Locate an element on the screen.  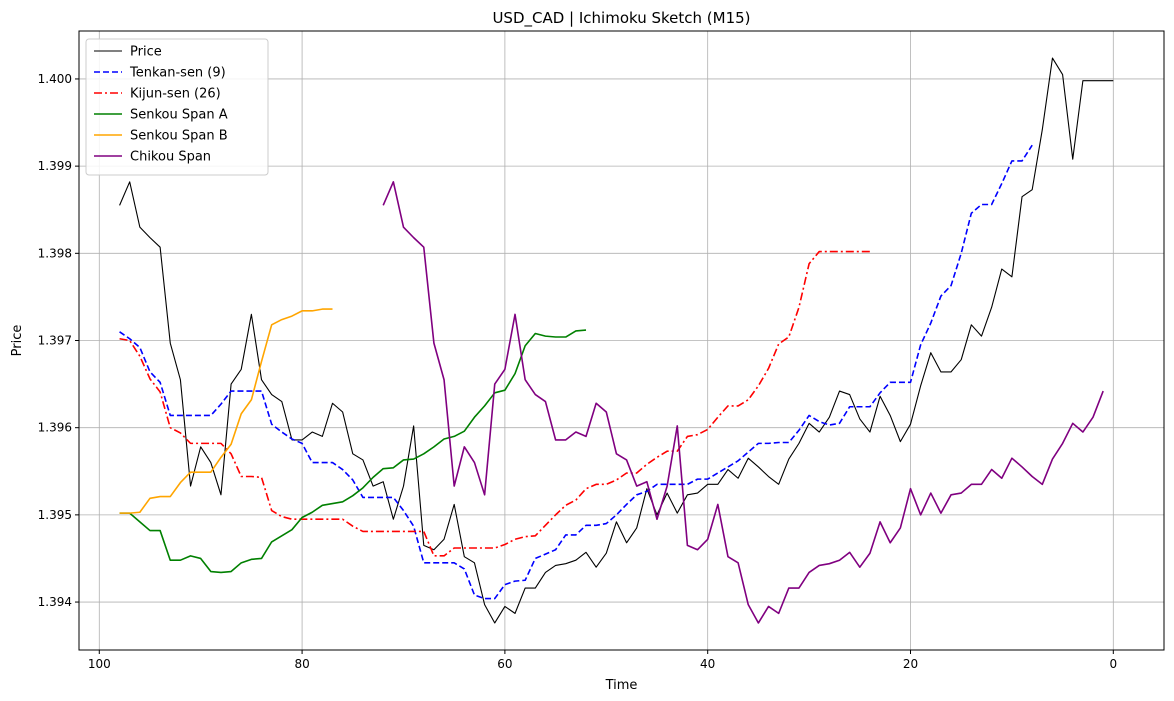
x-tick-label: 40 is located at coordinates (707, 664).